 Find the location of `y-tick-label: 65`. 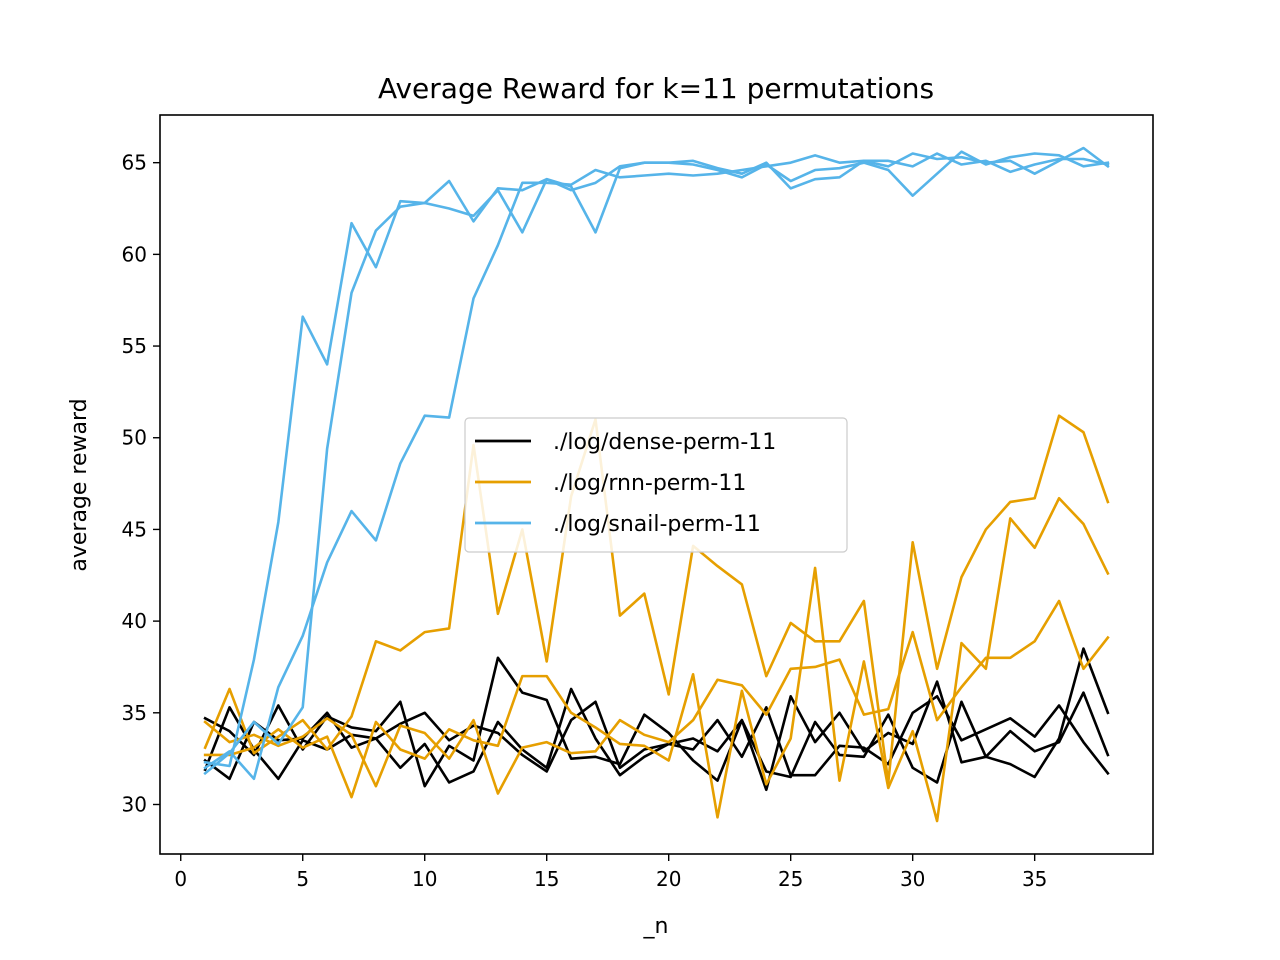

y-tick-label: 65 is located at coordinates (134, 163).